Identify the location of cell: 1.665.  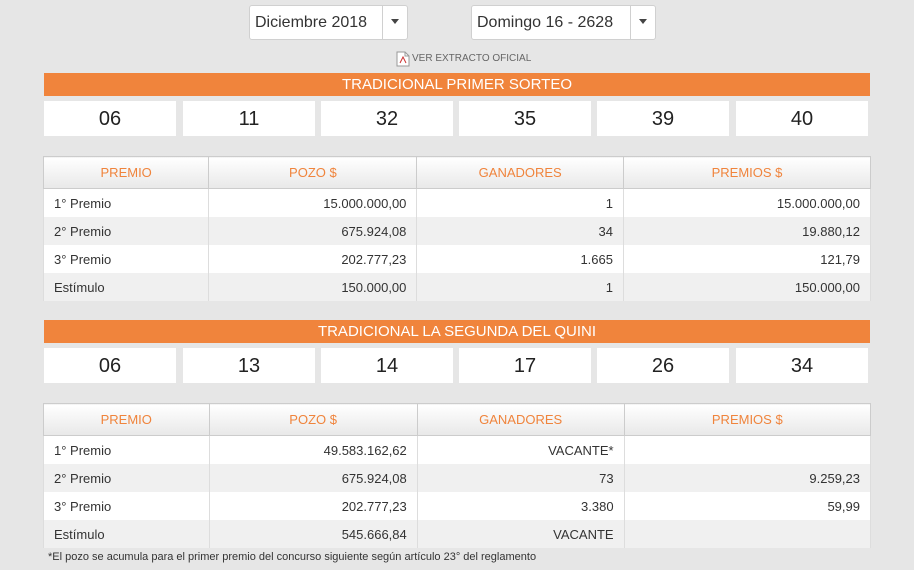
(520, 259).